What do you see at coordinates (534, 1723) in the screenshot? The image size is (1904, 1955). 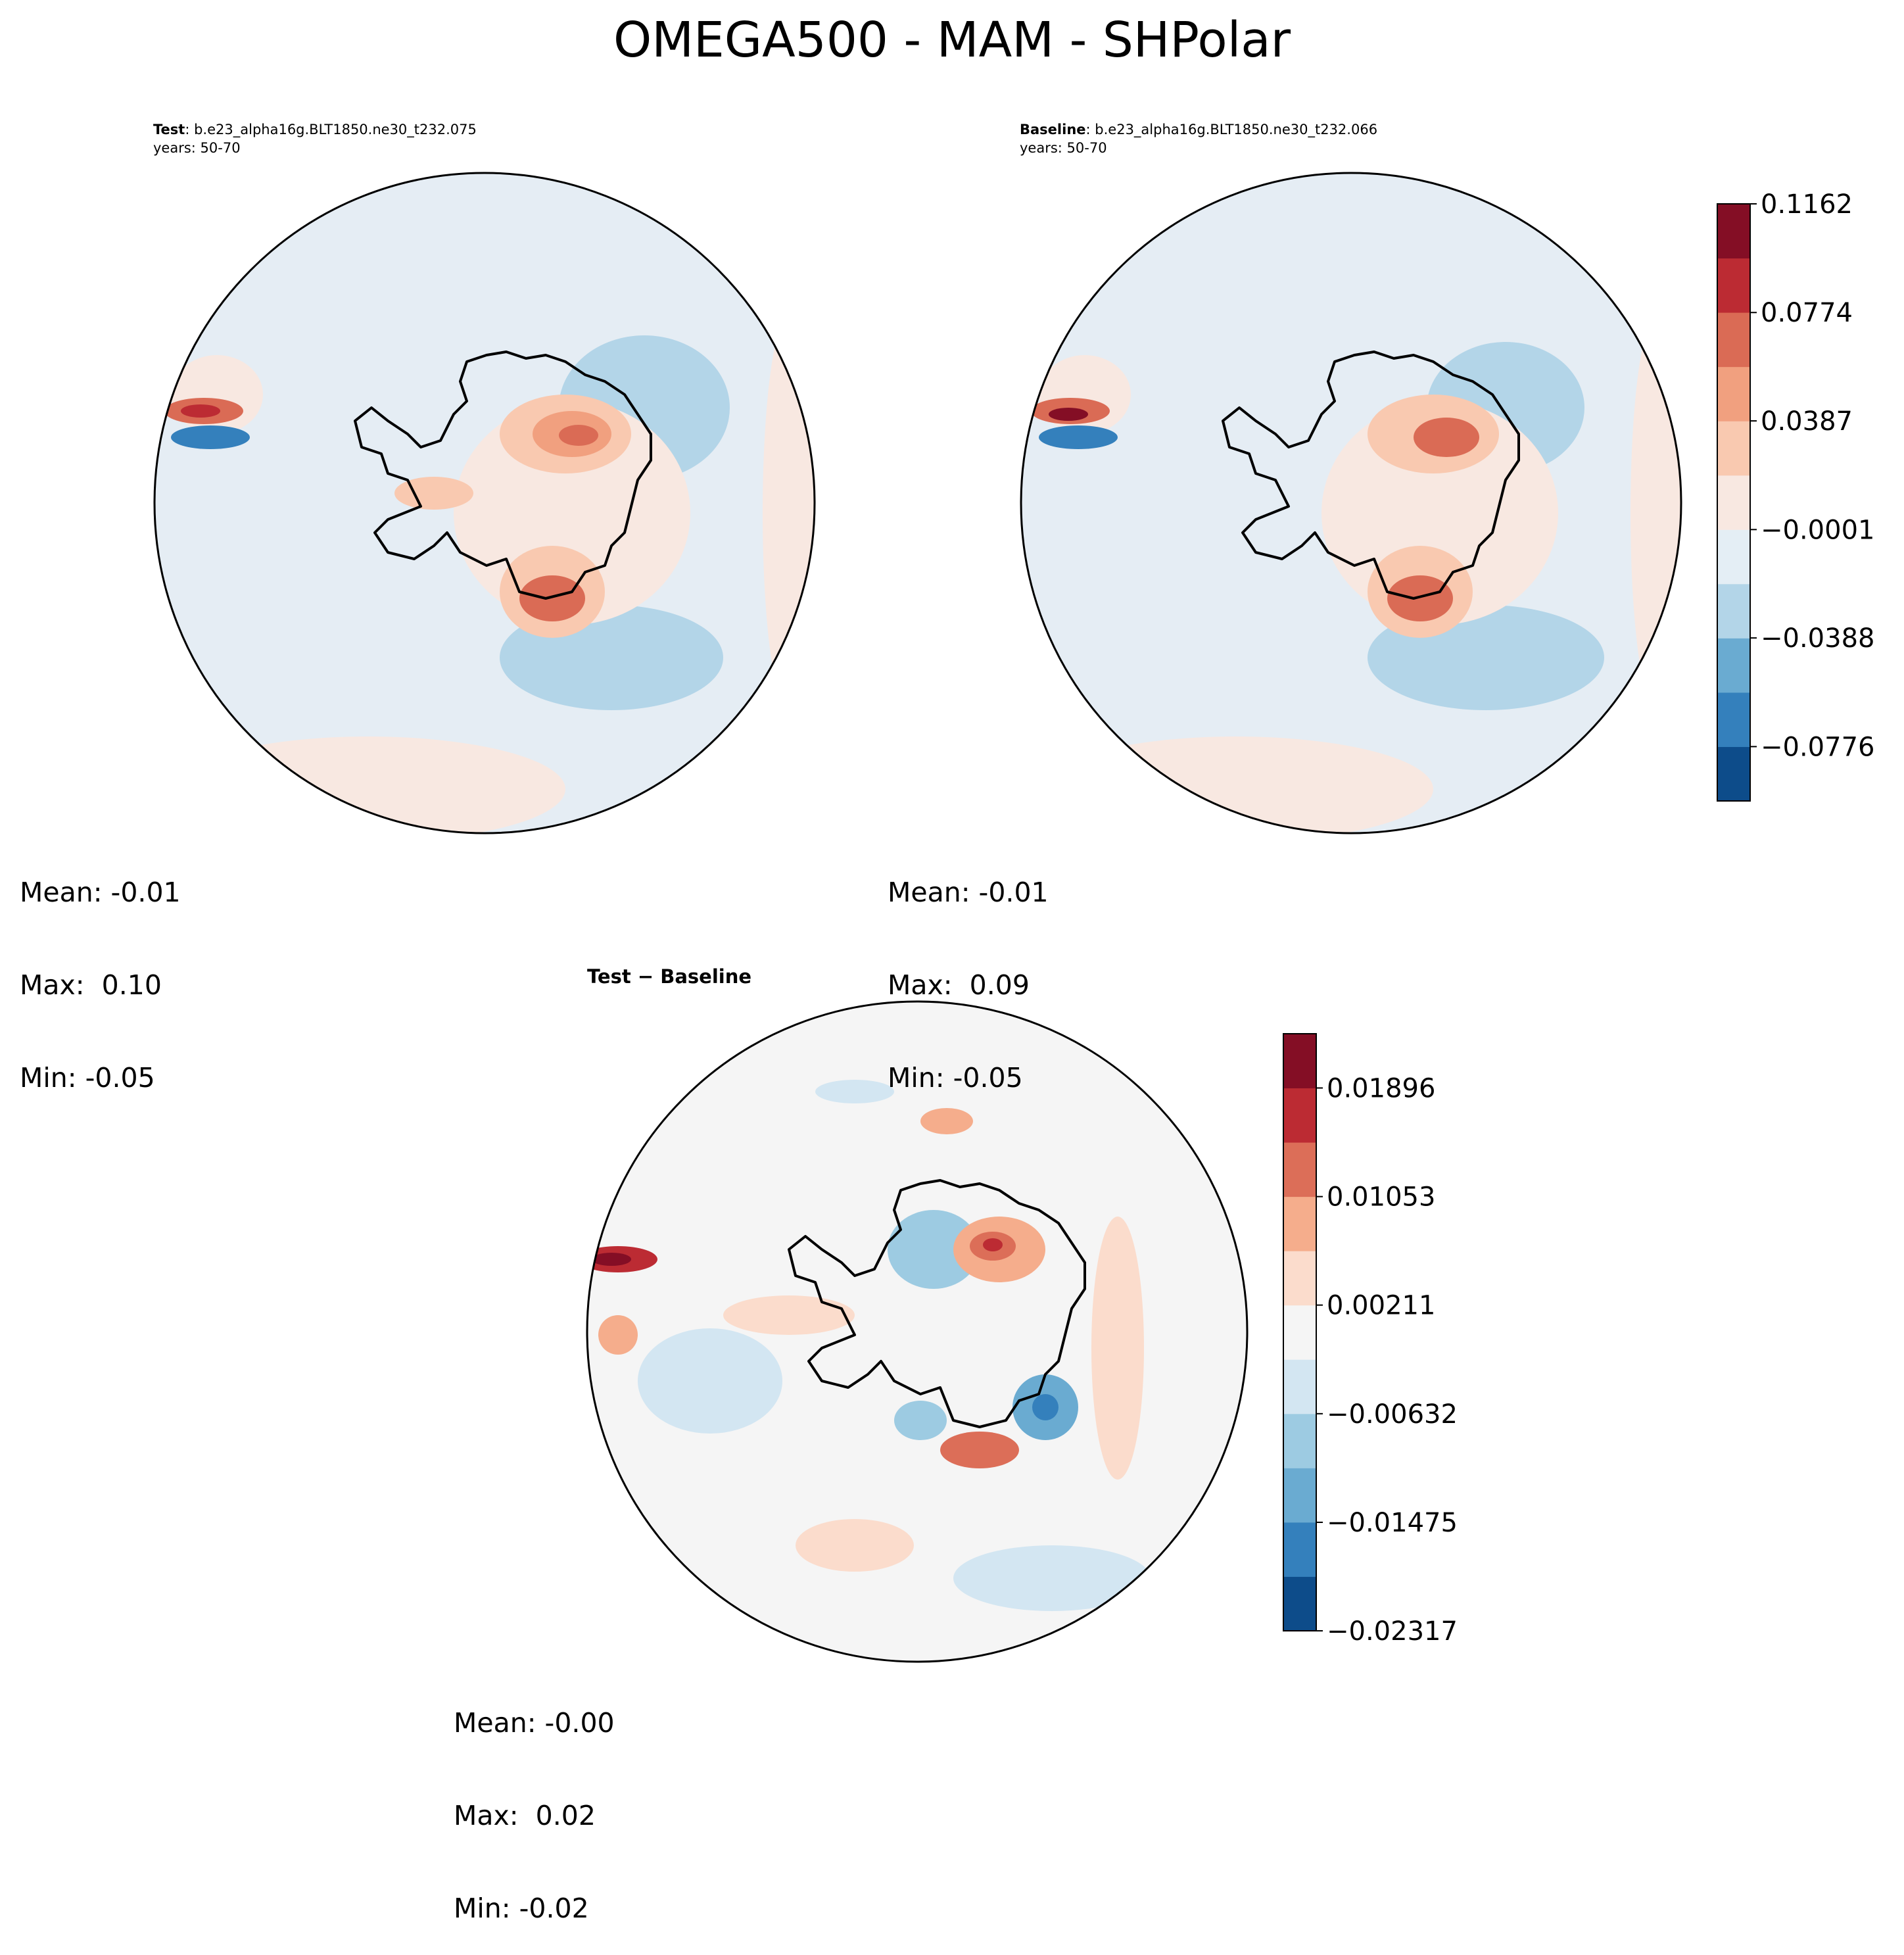 I see `difference-mean: Mean: -0.00` at bounding box center [534, 1723].